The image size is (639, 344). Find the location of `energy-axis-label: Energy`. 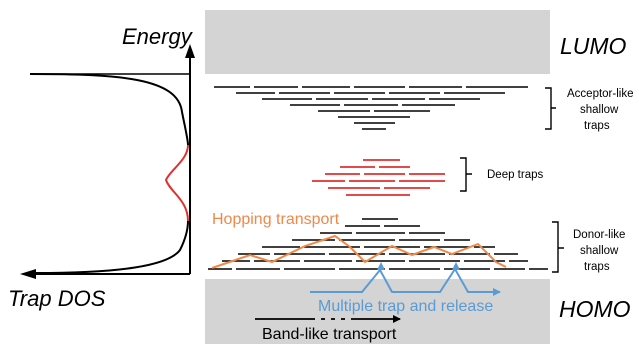

energy-axis-label: Energy is located at coordinates (158, 36).